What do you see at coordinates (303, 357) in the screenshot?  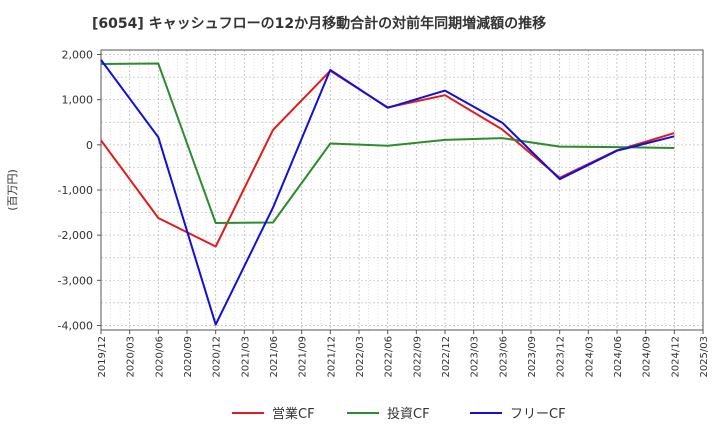 I see `x-tick-label: 2021/09` at bounding box center [303, 357].